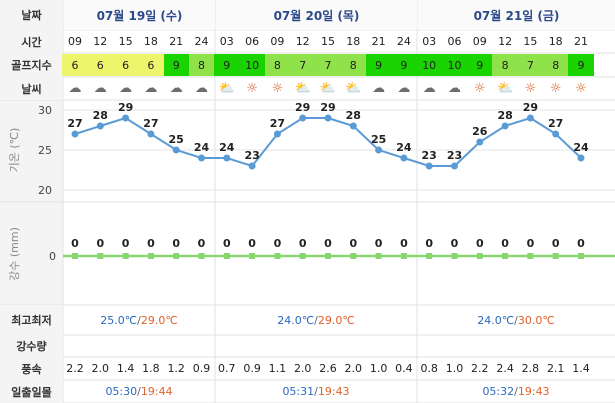  What do you see at coordinates (252, 41) in the screenshot?
I see `hour-cell: 06` at bounding box center [252, 41].